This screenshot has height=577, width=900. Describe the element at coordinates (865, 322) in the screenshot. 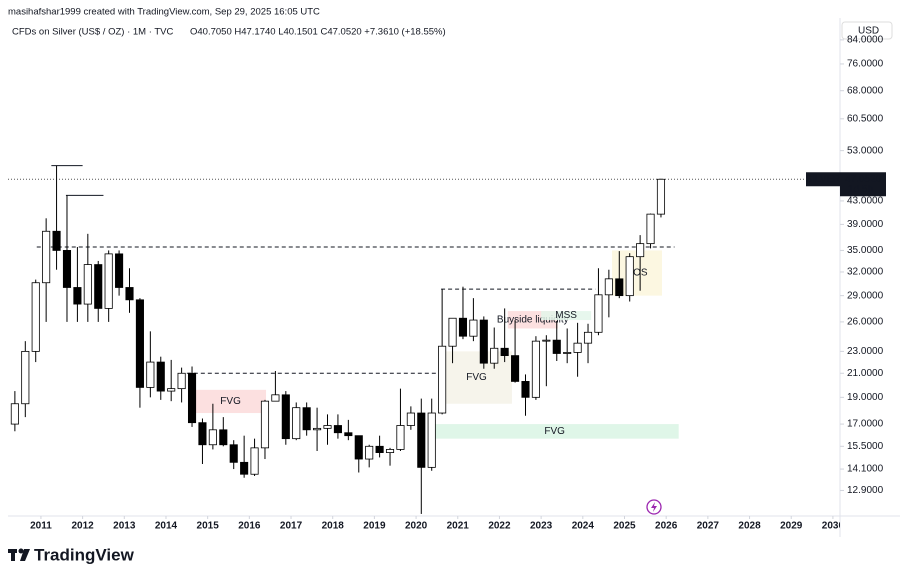

I see `y-tick-label: 26.0000` at that location.